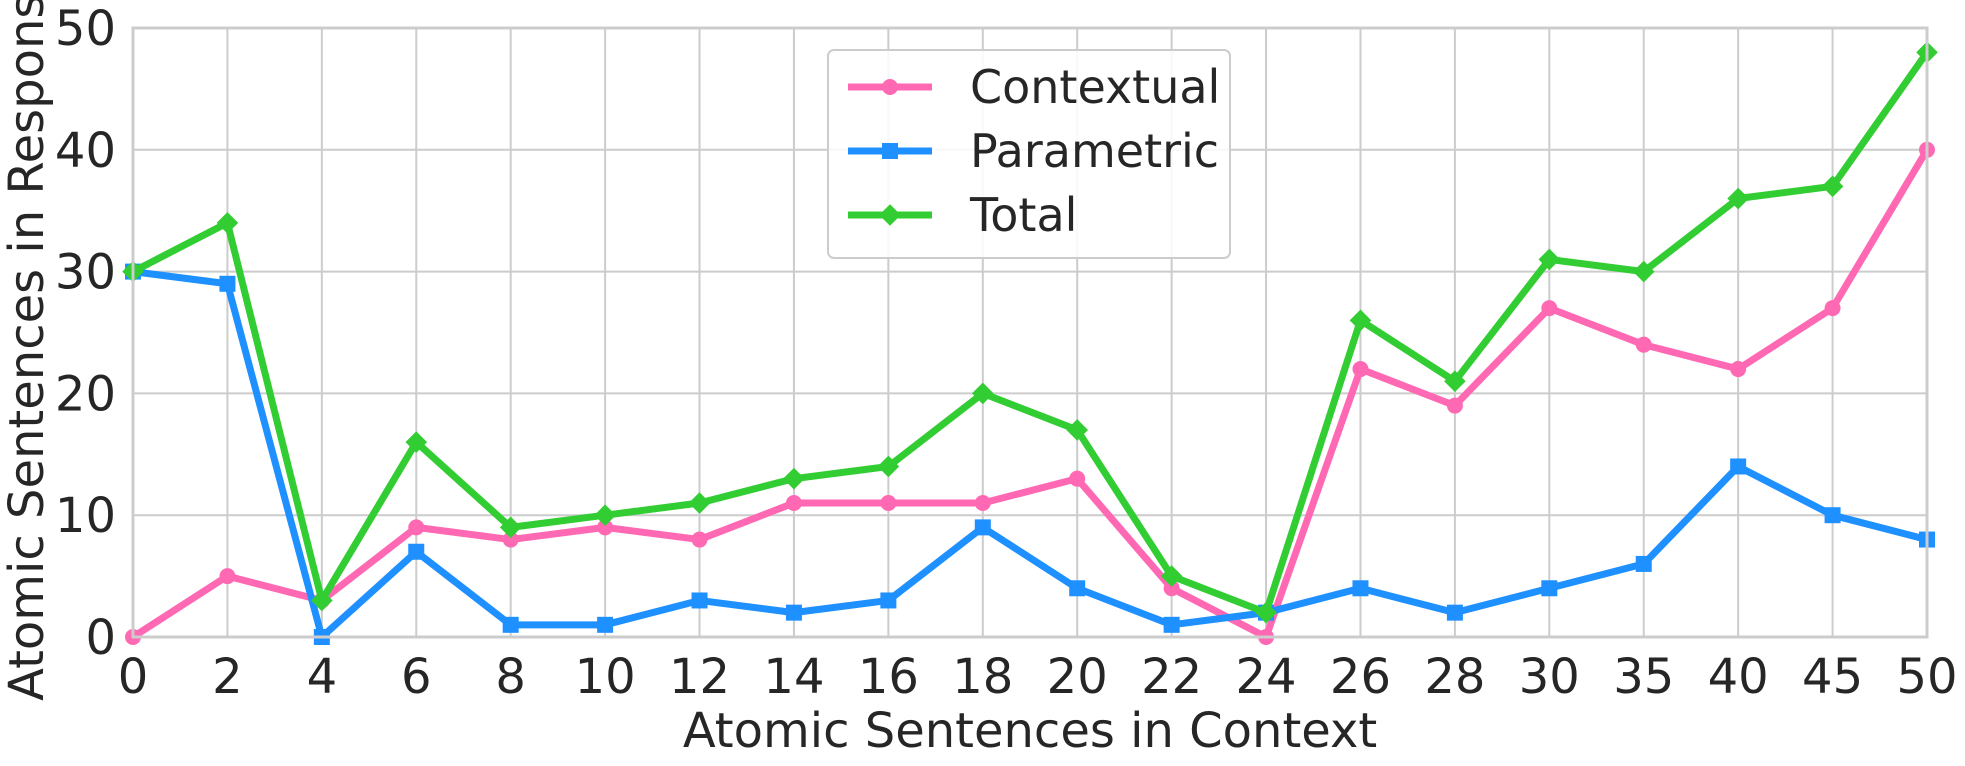 The width and height of the screenshot is (1965, 766). What do you see at coordinates (1030, 731) in the screenshot?
I see `x-axis-label: Atomic Sentences in Context` at bounding box center [1030, 731].